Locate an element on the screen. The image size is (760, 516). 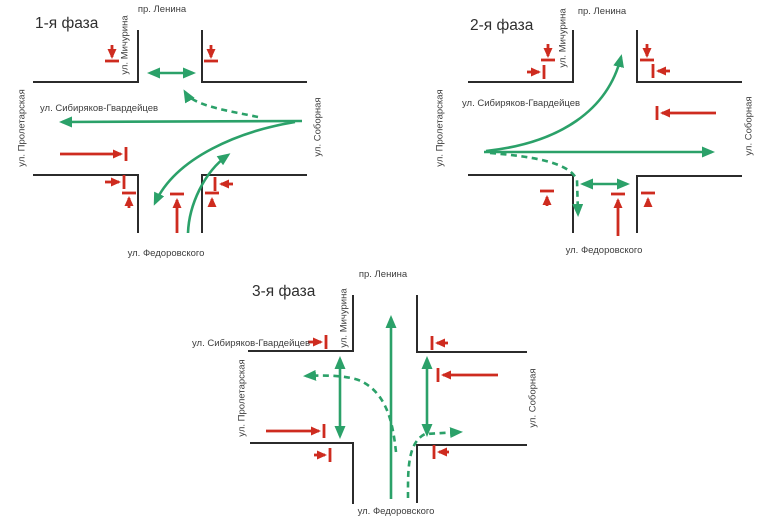
p1-red-stop-southeast-up is located at coordinates (212, 199).